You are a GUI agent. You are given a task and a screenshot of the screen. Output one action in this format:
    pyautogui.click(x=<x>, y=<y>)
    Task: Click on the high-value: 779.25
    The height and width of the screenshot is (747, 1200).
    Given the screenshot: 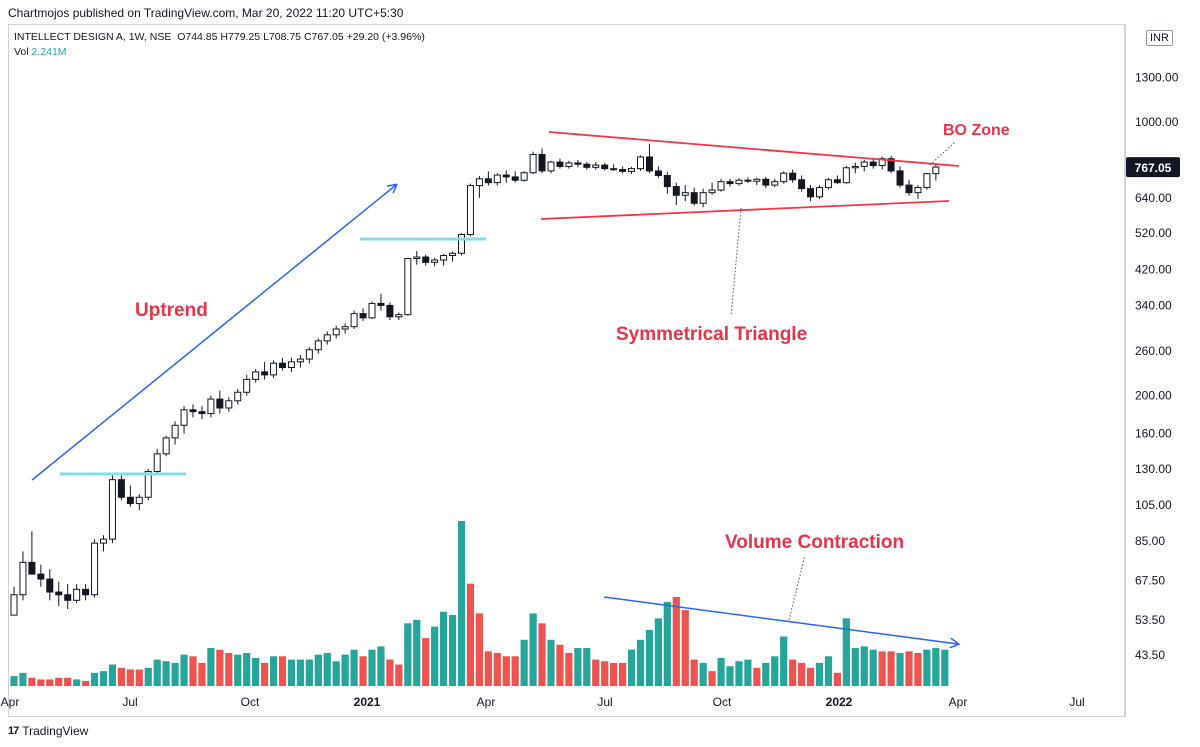 What is the action you would take?
    pyautogui.click(x=244, y=37)
    